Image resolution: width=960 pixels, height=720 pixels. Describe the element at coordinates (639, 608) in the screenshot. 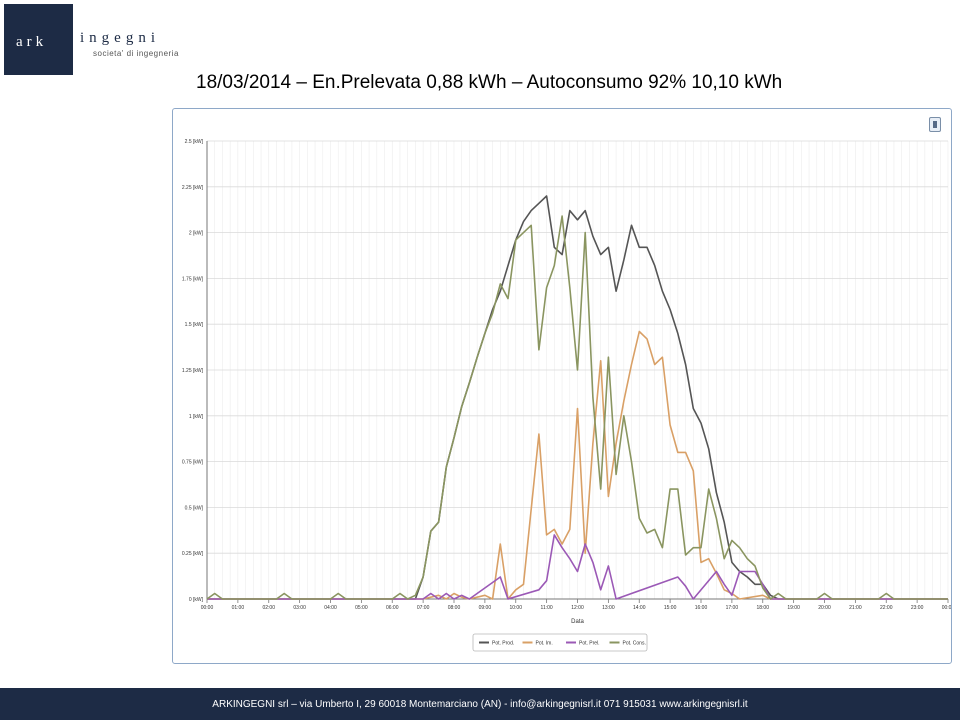

I see `x-tick-label: 14:00` at that location.